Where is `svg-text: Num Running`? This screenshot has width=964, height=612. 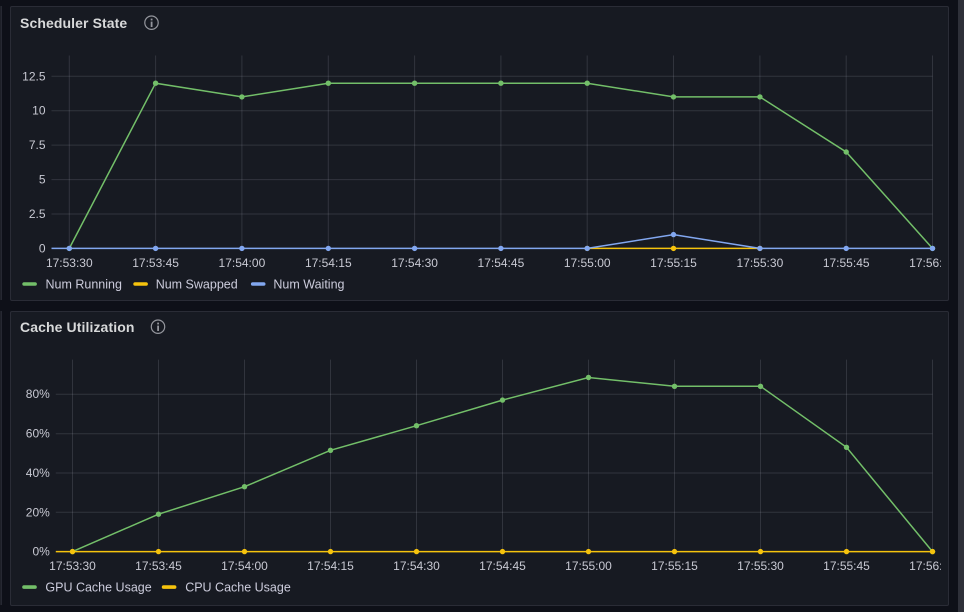 svg-text: Num Running is located at coordinates (84, 284).